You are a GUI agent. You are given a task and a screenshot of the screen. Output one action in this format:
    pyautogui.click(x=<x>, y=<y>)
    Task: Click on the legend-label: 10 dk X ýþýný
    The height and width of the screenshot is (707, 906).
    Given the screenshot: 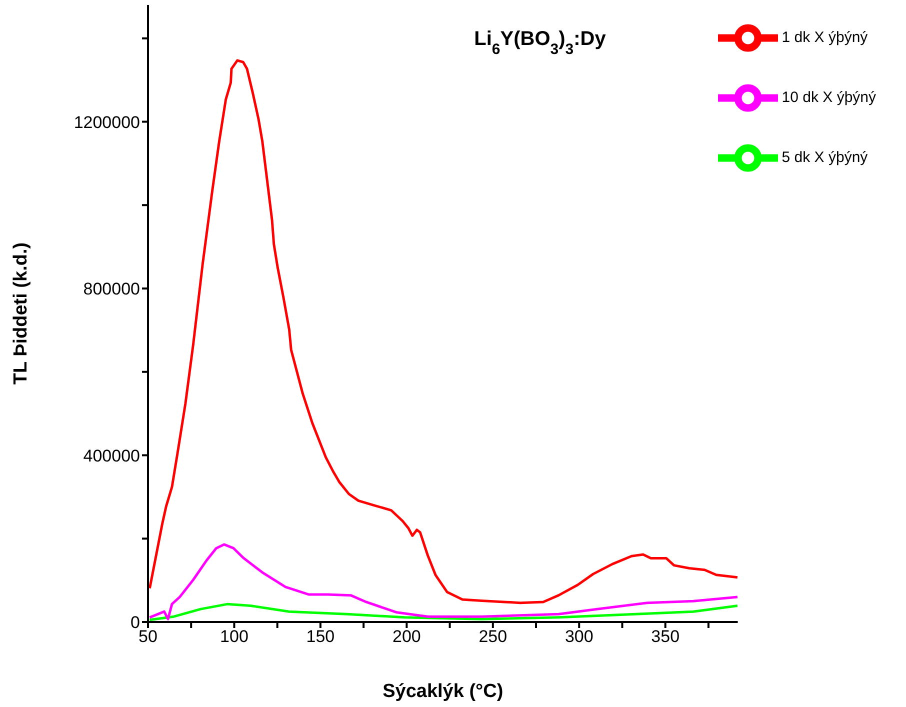 What is the action you would take?
    pyautogui.click(x=829, y=97)
    